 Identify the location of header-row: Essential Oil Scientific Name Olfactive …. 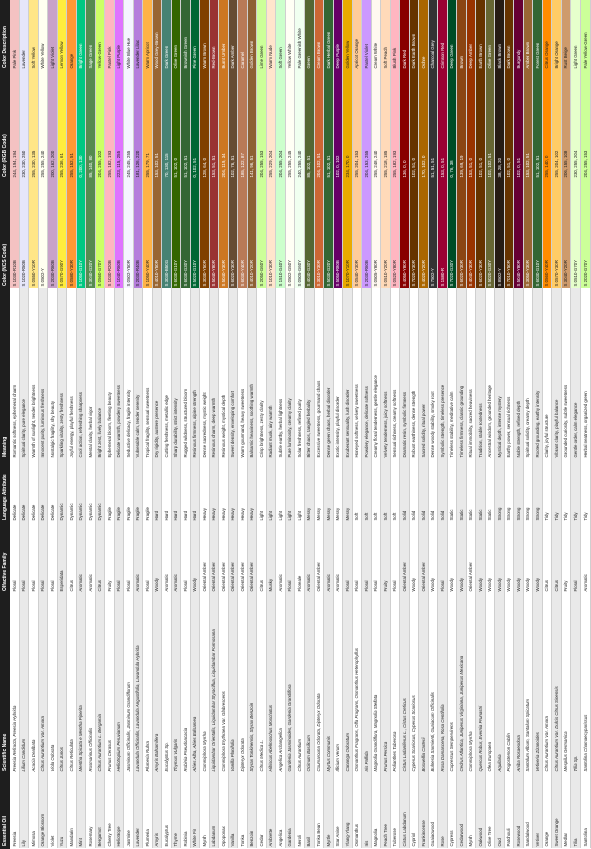
(5, 424).